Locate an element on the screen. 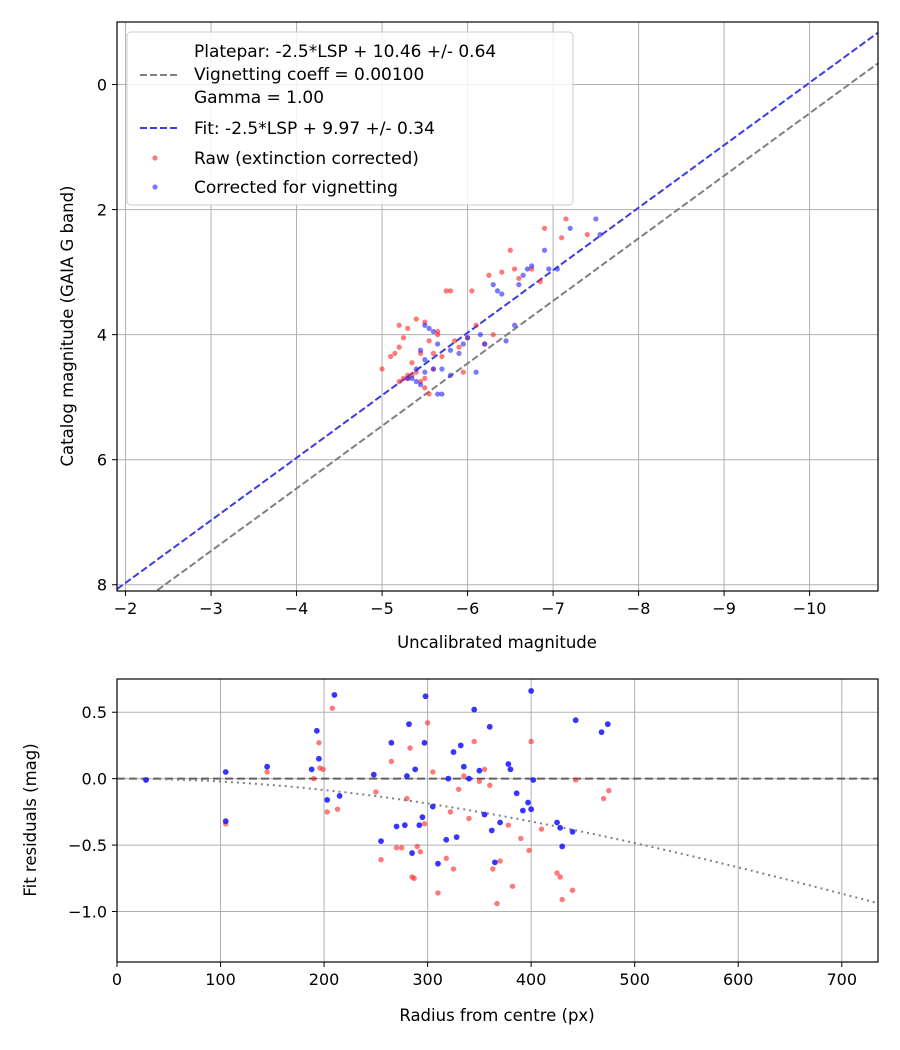  bottom-x-ticks: 0 100 200 300 400 500 600 700 is located at coordinates (484, 975).